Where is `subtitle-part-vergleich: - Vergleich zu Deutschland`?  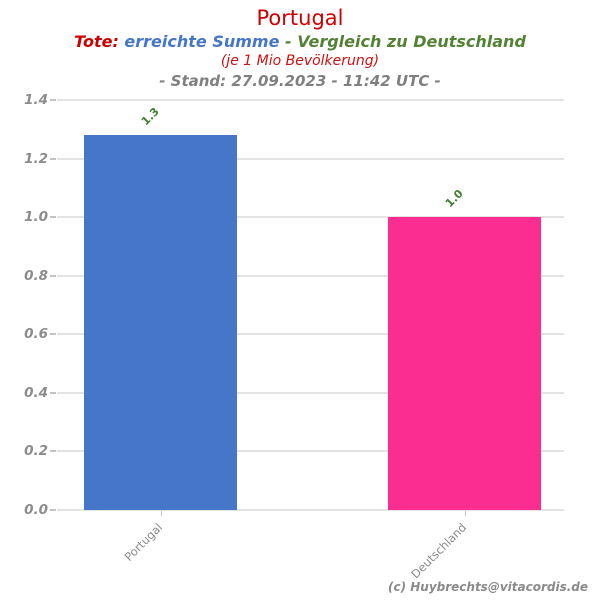 subtitle-part-vergleich: - Vergleich zu Deutschland is located at coordinates (405, 41).